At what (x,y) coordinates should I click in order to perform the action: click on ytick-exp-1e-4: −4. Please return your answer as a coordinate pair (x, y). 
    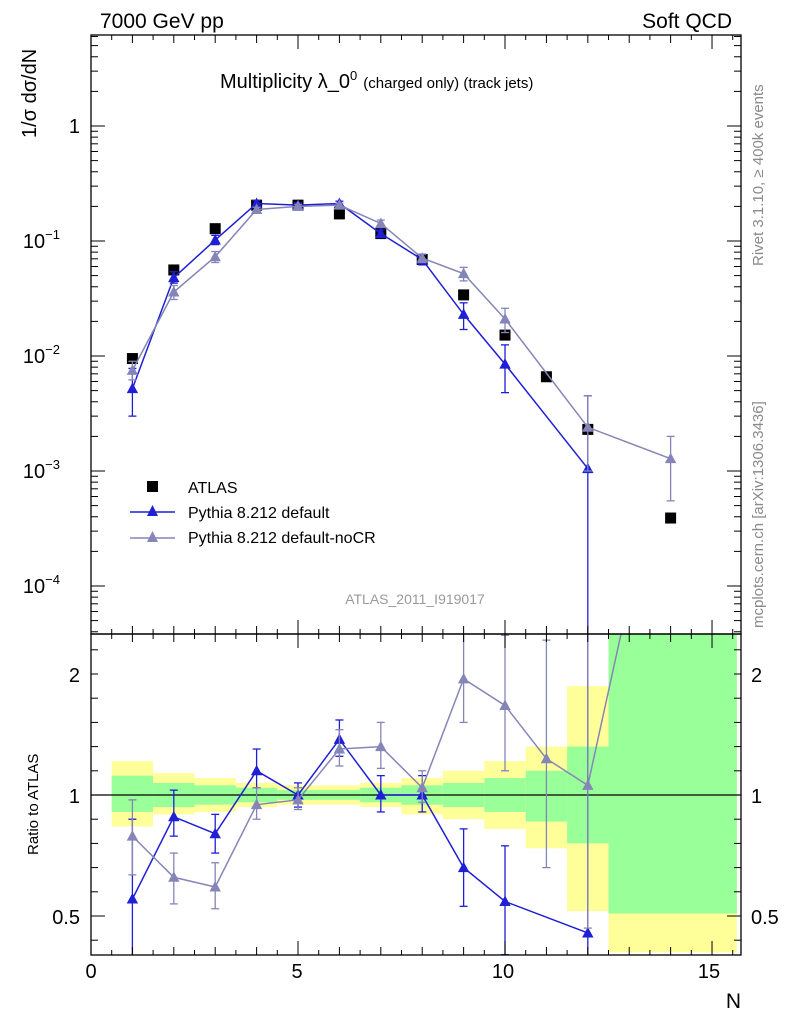
    Looking at the image, I should click on (52, 579).